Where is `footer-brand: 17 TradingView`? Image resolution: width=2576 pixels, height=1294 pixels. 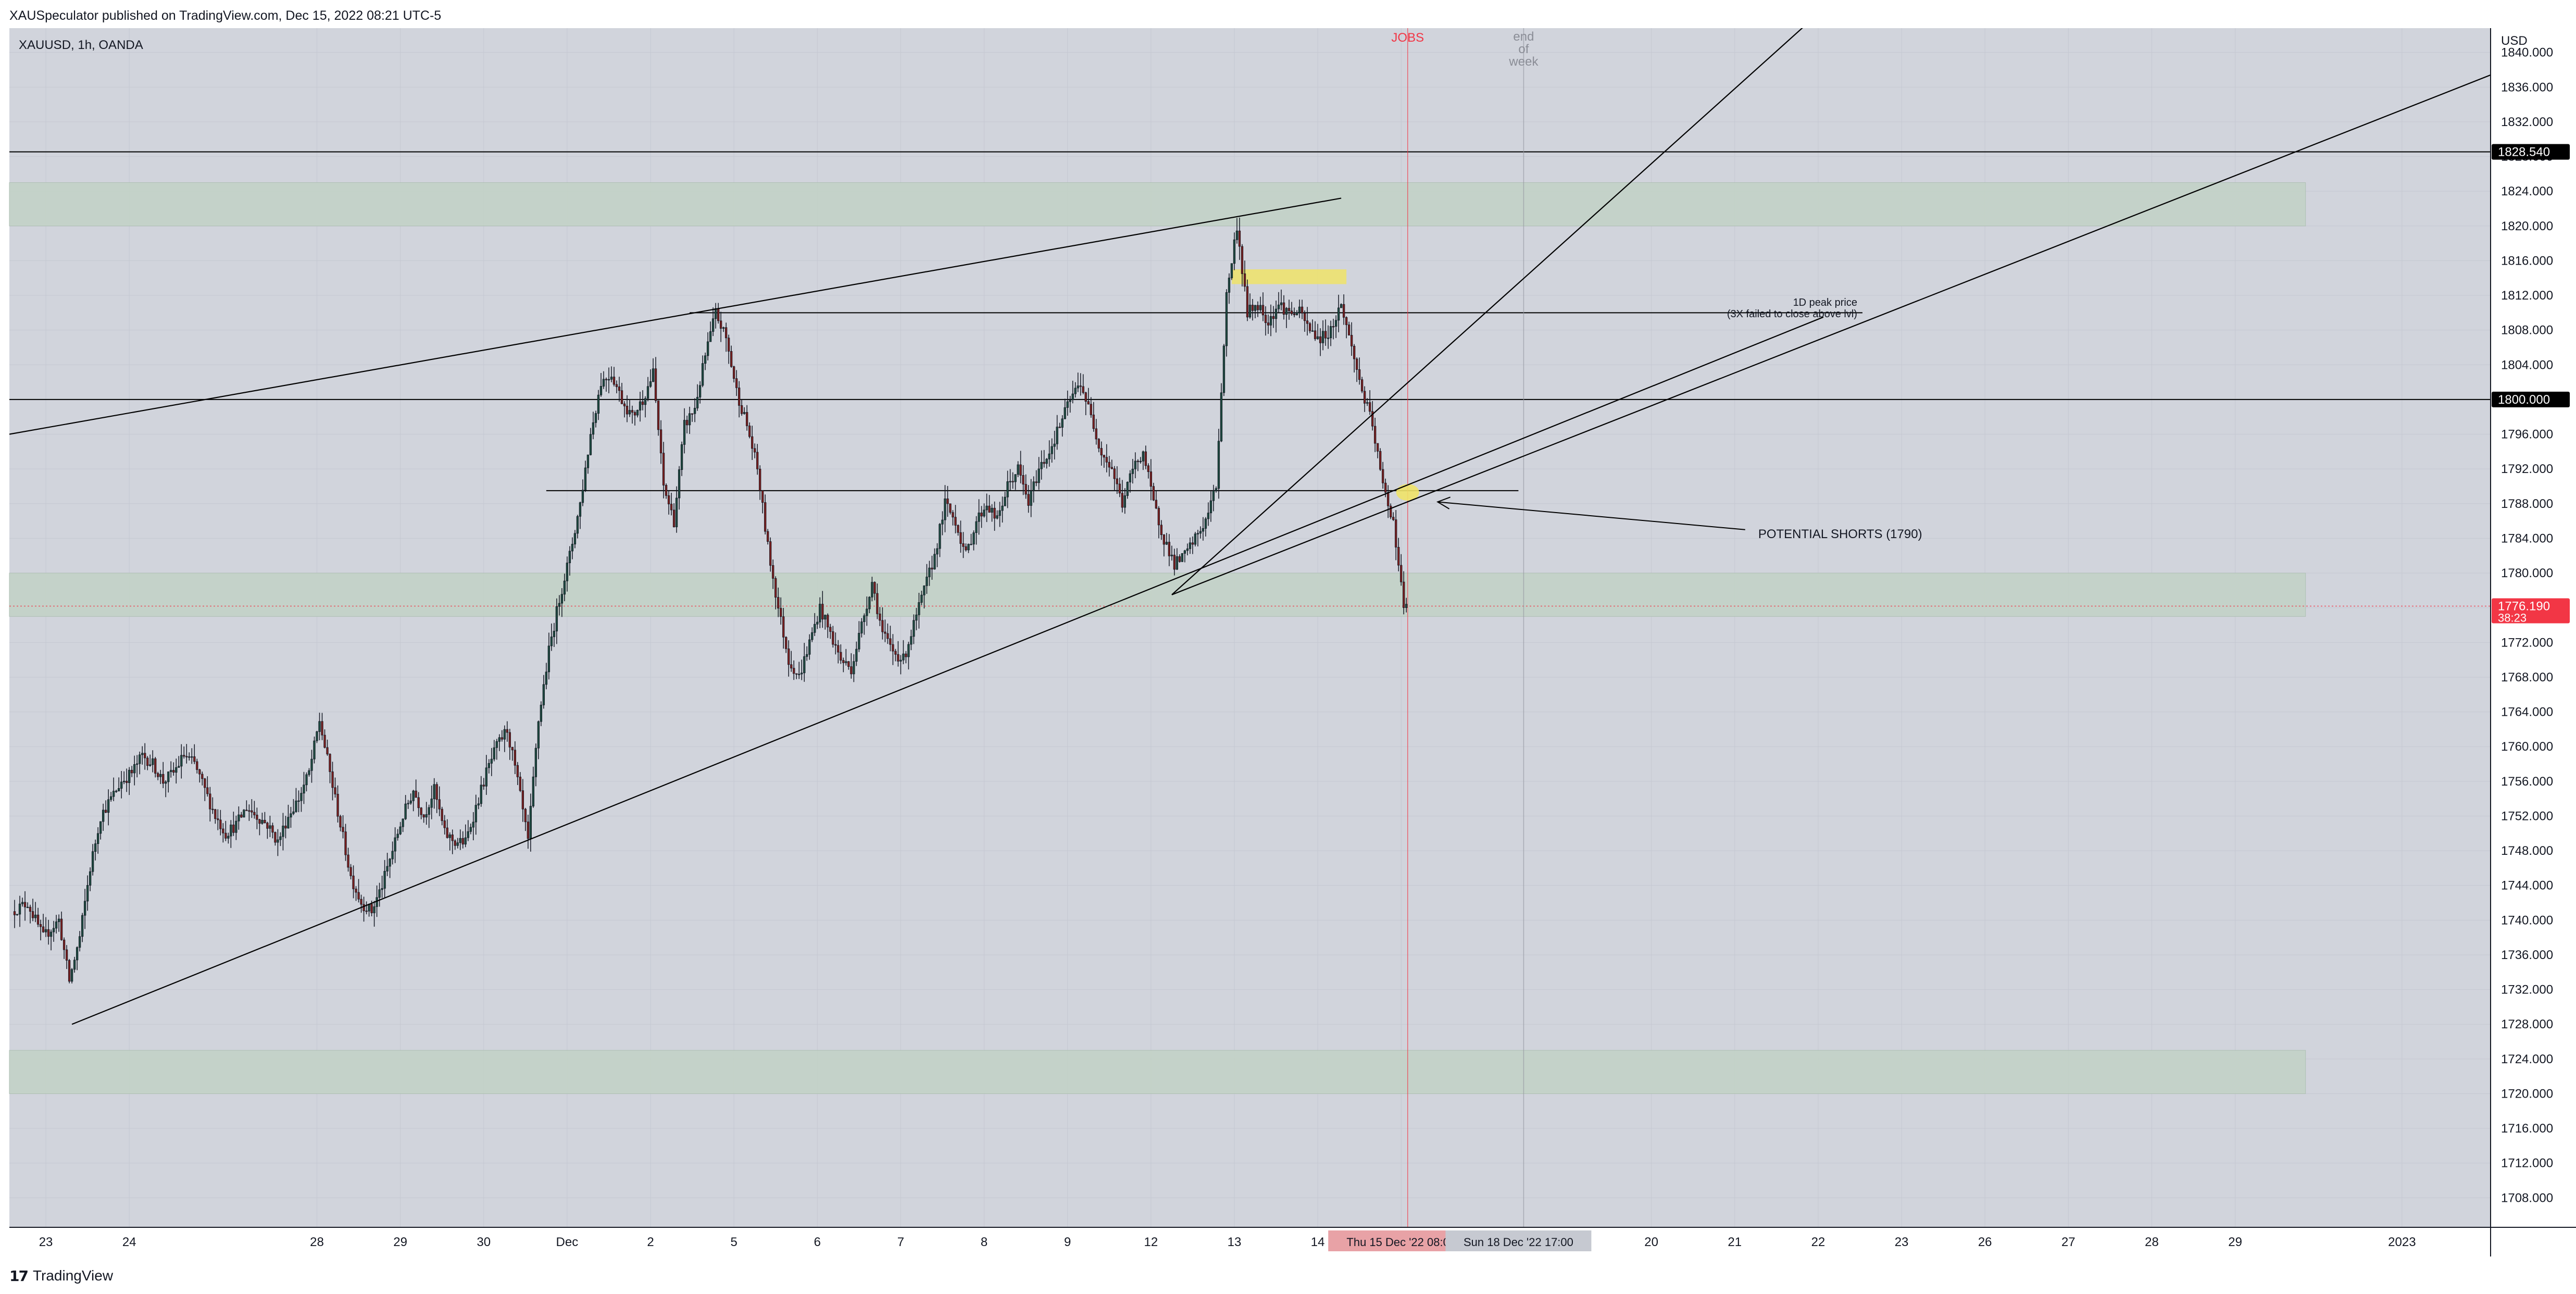 footer-brand: 17 TradingView is located at coordinates (61, 1276).